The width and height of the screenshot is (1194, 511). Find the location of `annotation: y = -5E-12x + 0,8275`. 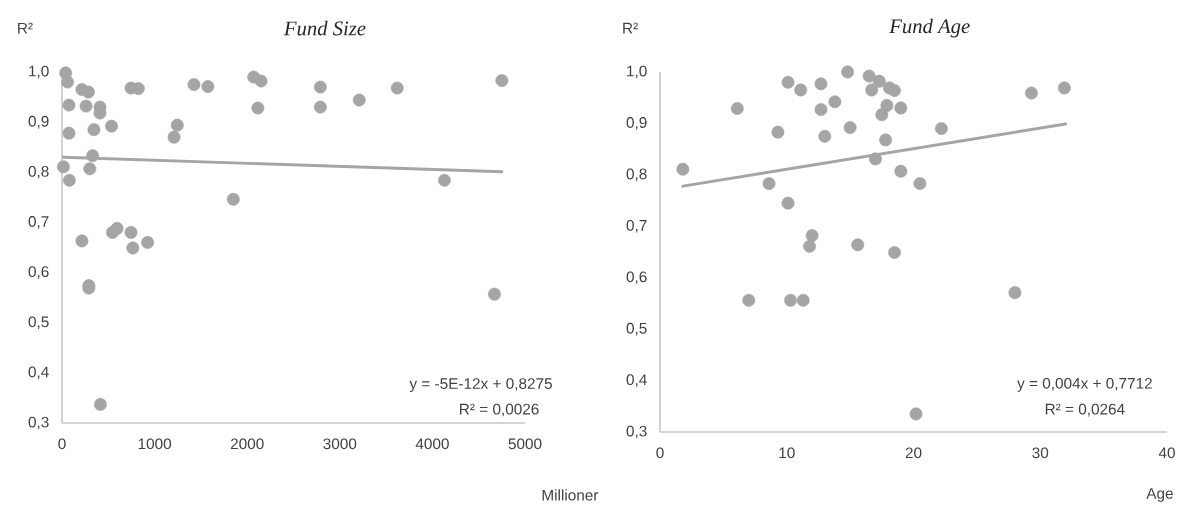

annotation: y = -5E-12x + 0,8275 is located at coordinates (480, 385).